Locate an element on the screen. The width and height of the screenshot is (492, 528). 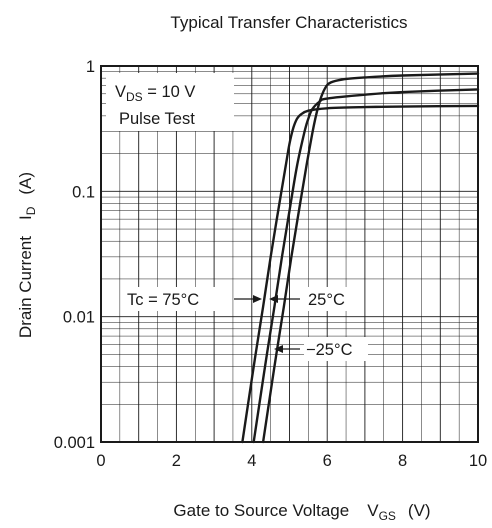
arrow-25c-head is located at coordinates (273, 299).